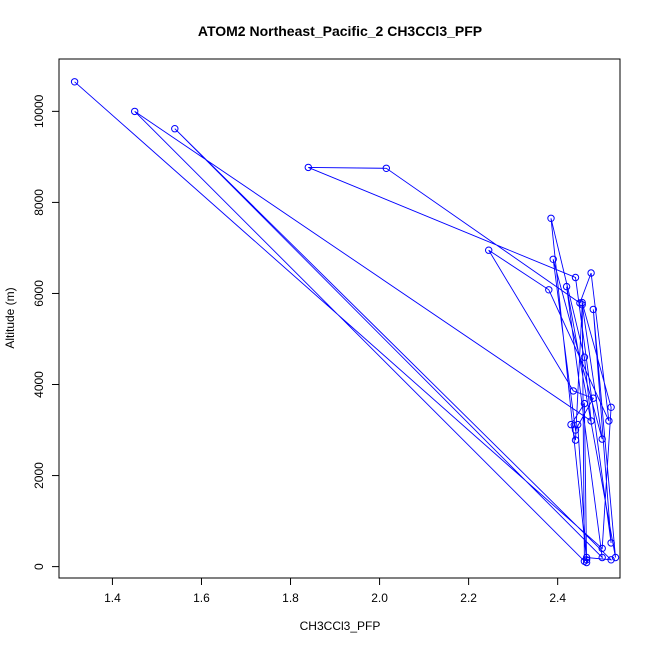 The image size is (650, 650). What do you see at coordinates (39, 293) in the screenshot?
I see `y-tick-label: 6000` at bounding box center [39, 293].